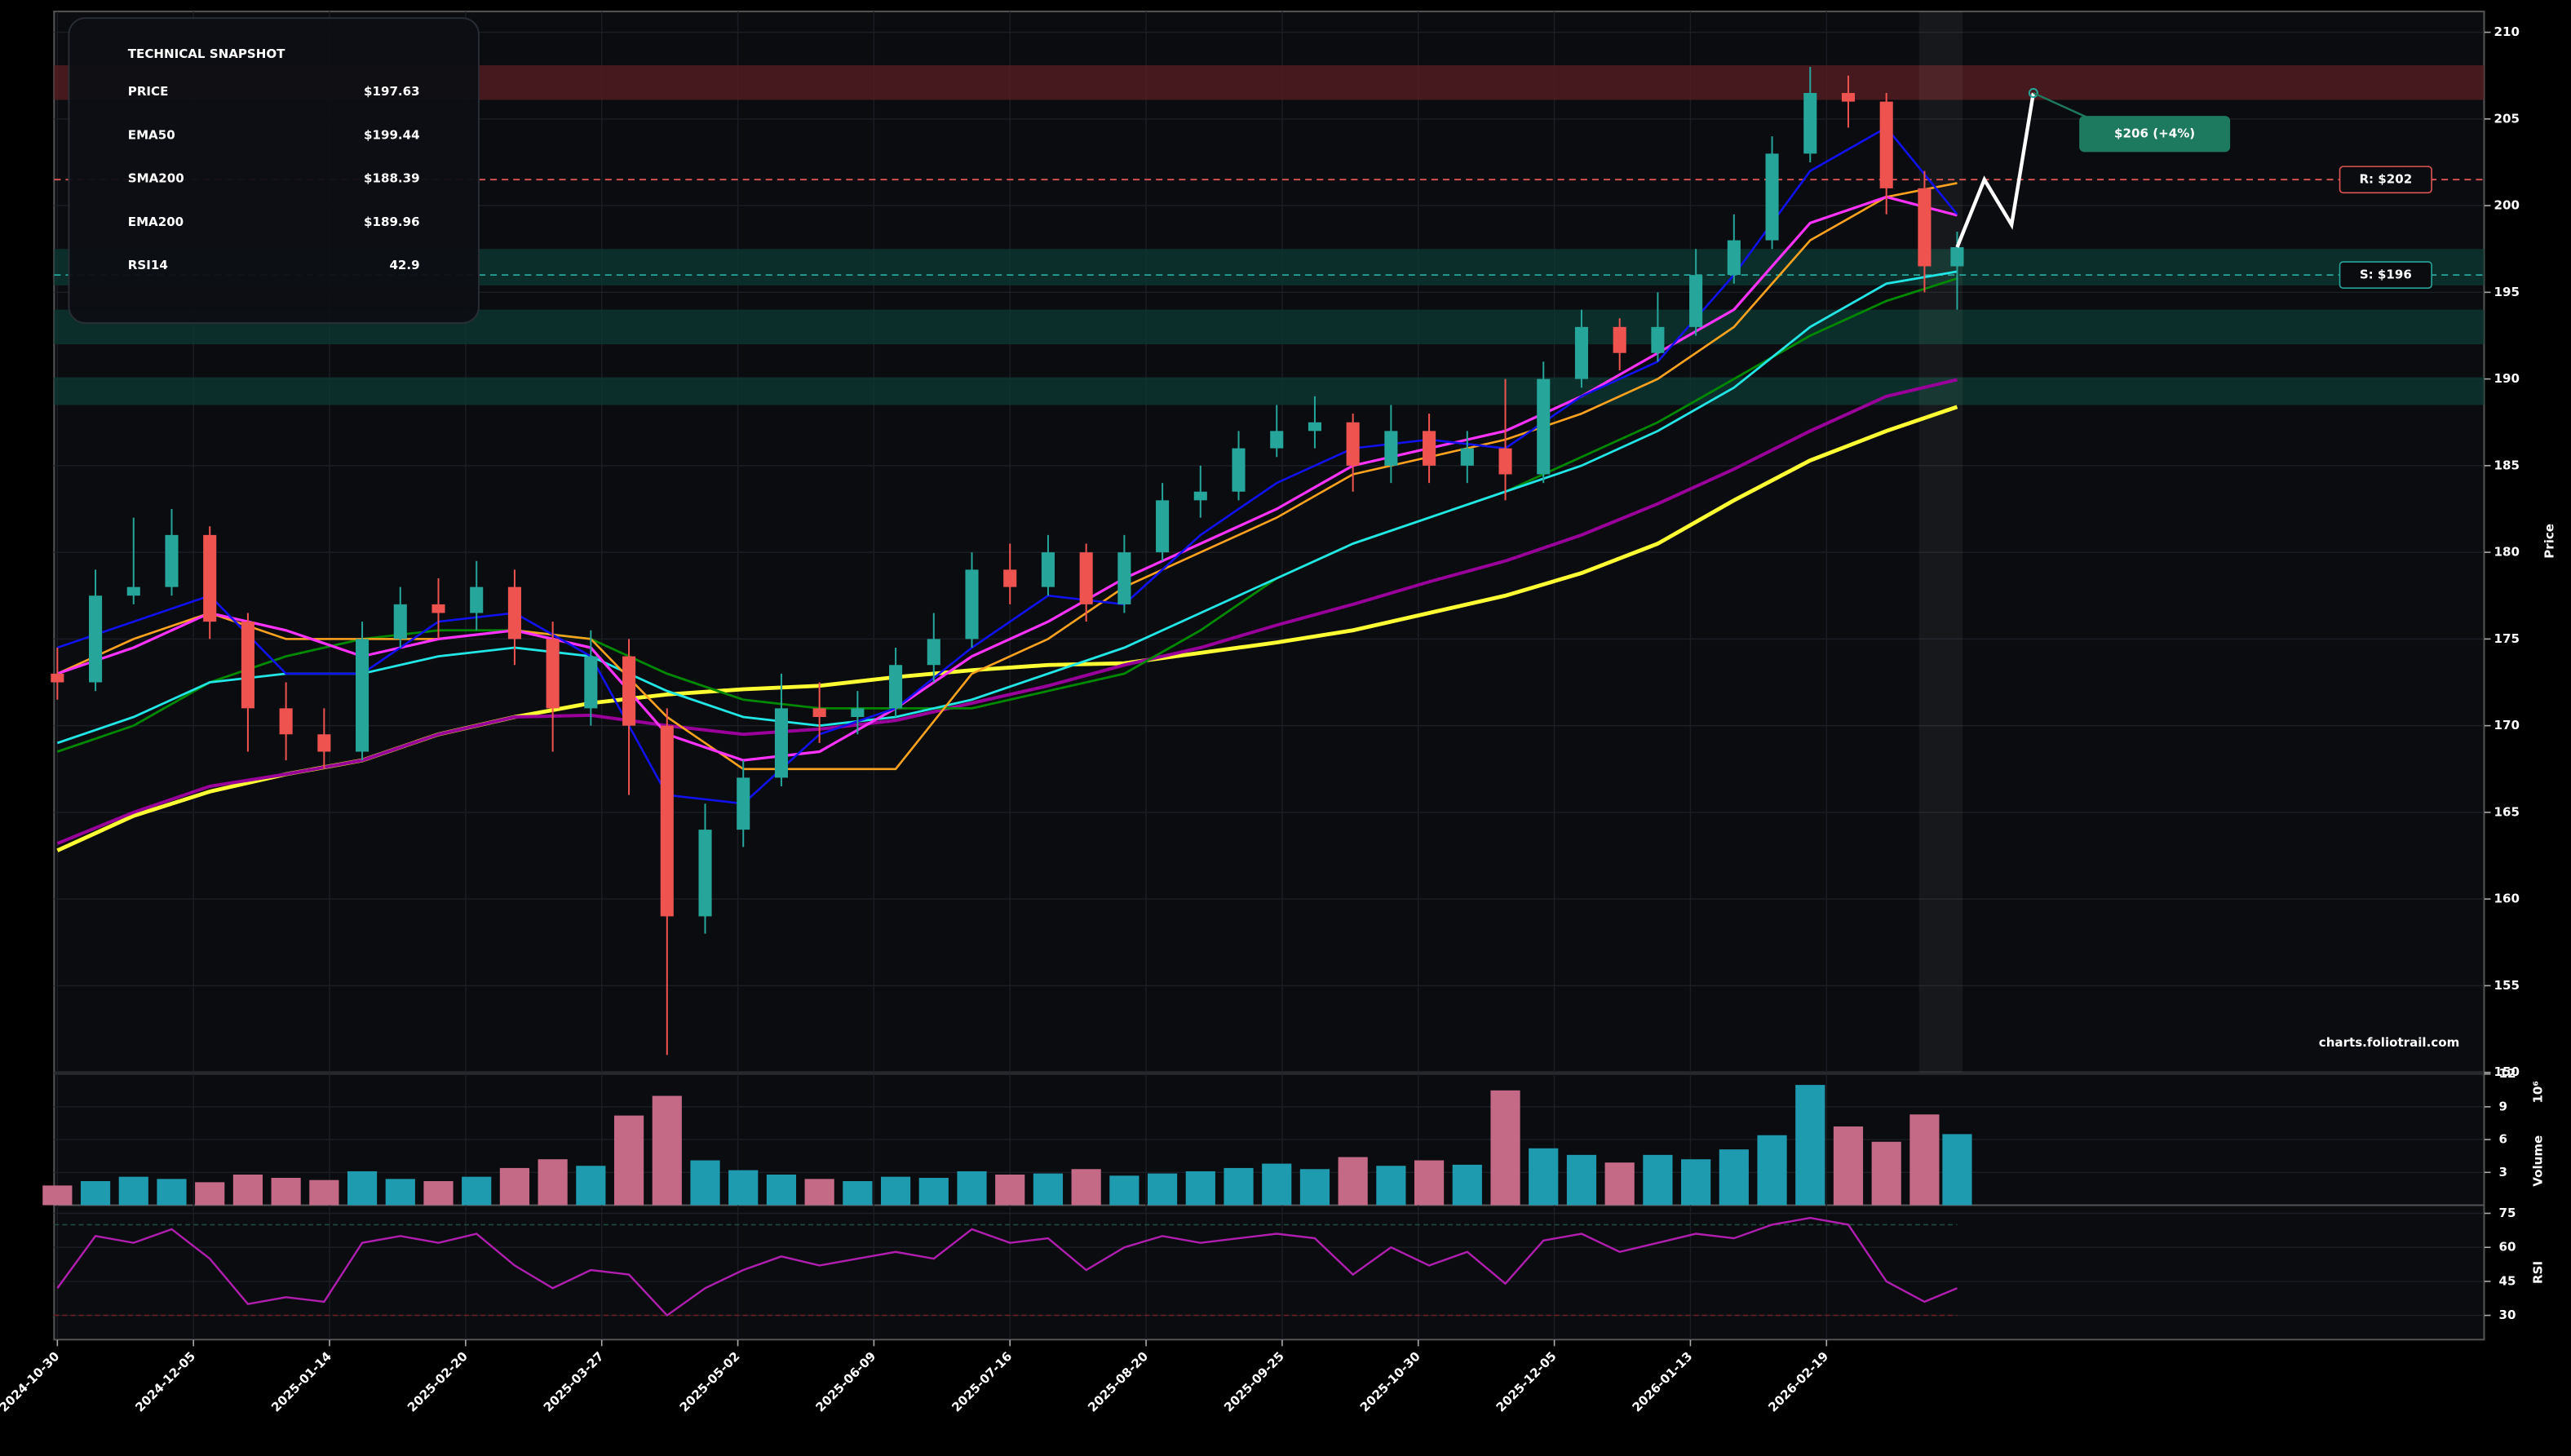 This screenshot has height=1456, width=2571. What do you see at coordinates (1007, 1266) in the screenshot?
I see `rsi-line` at bounding box center [1007, 1266].